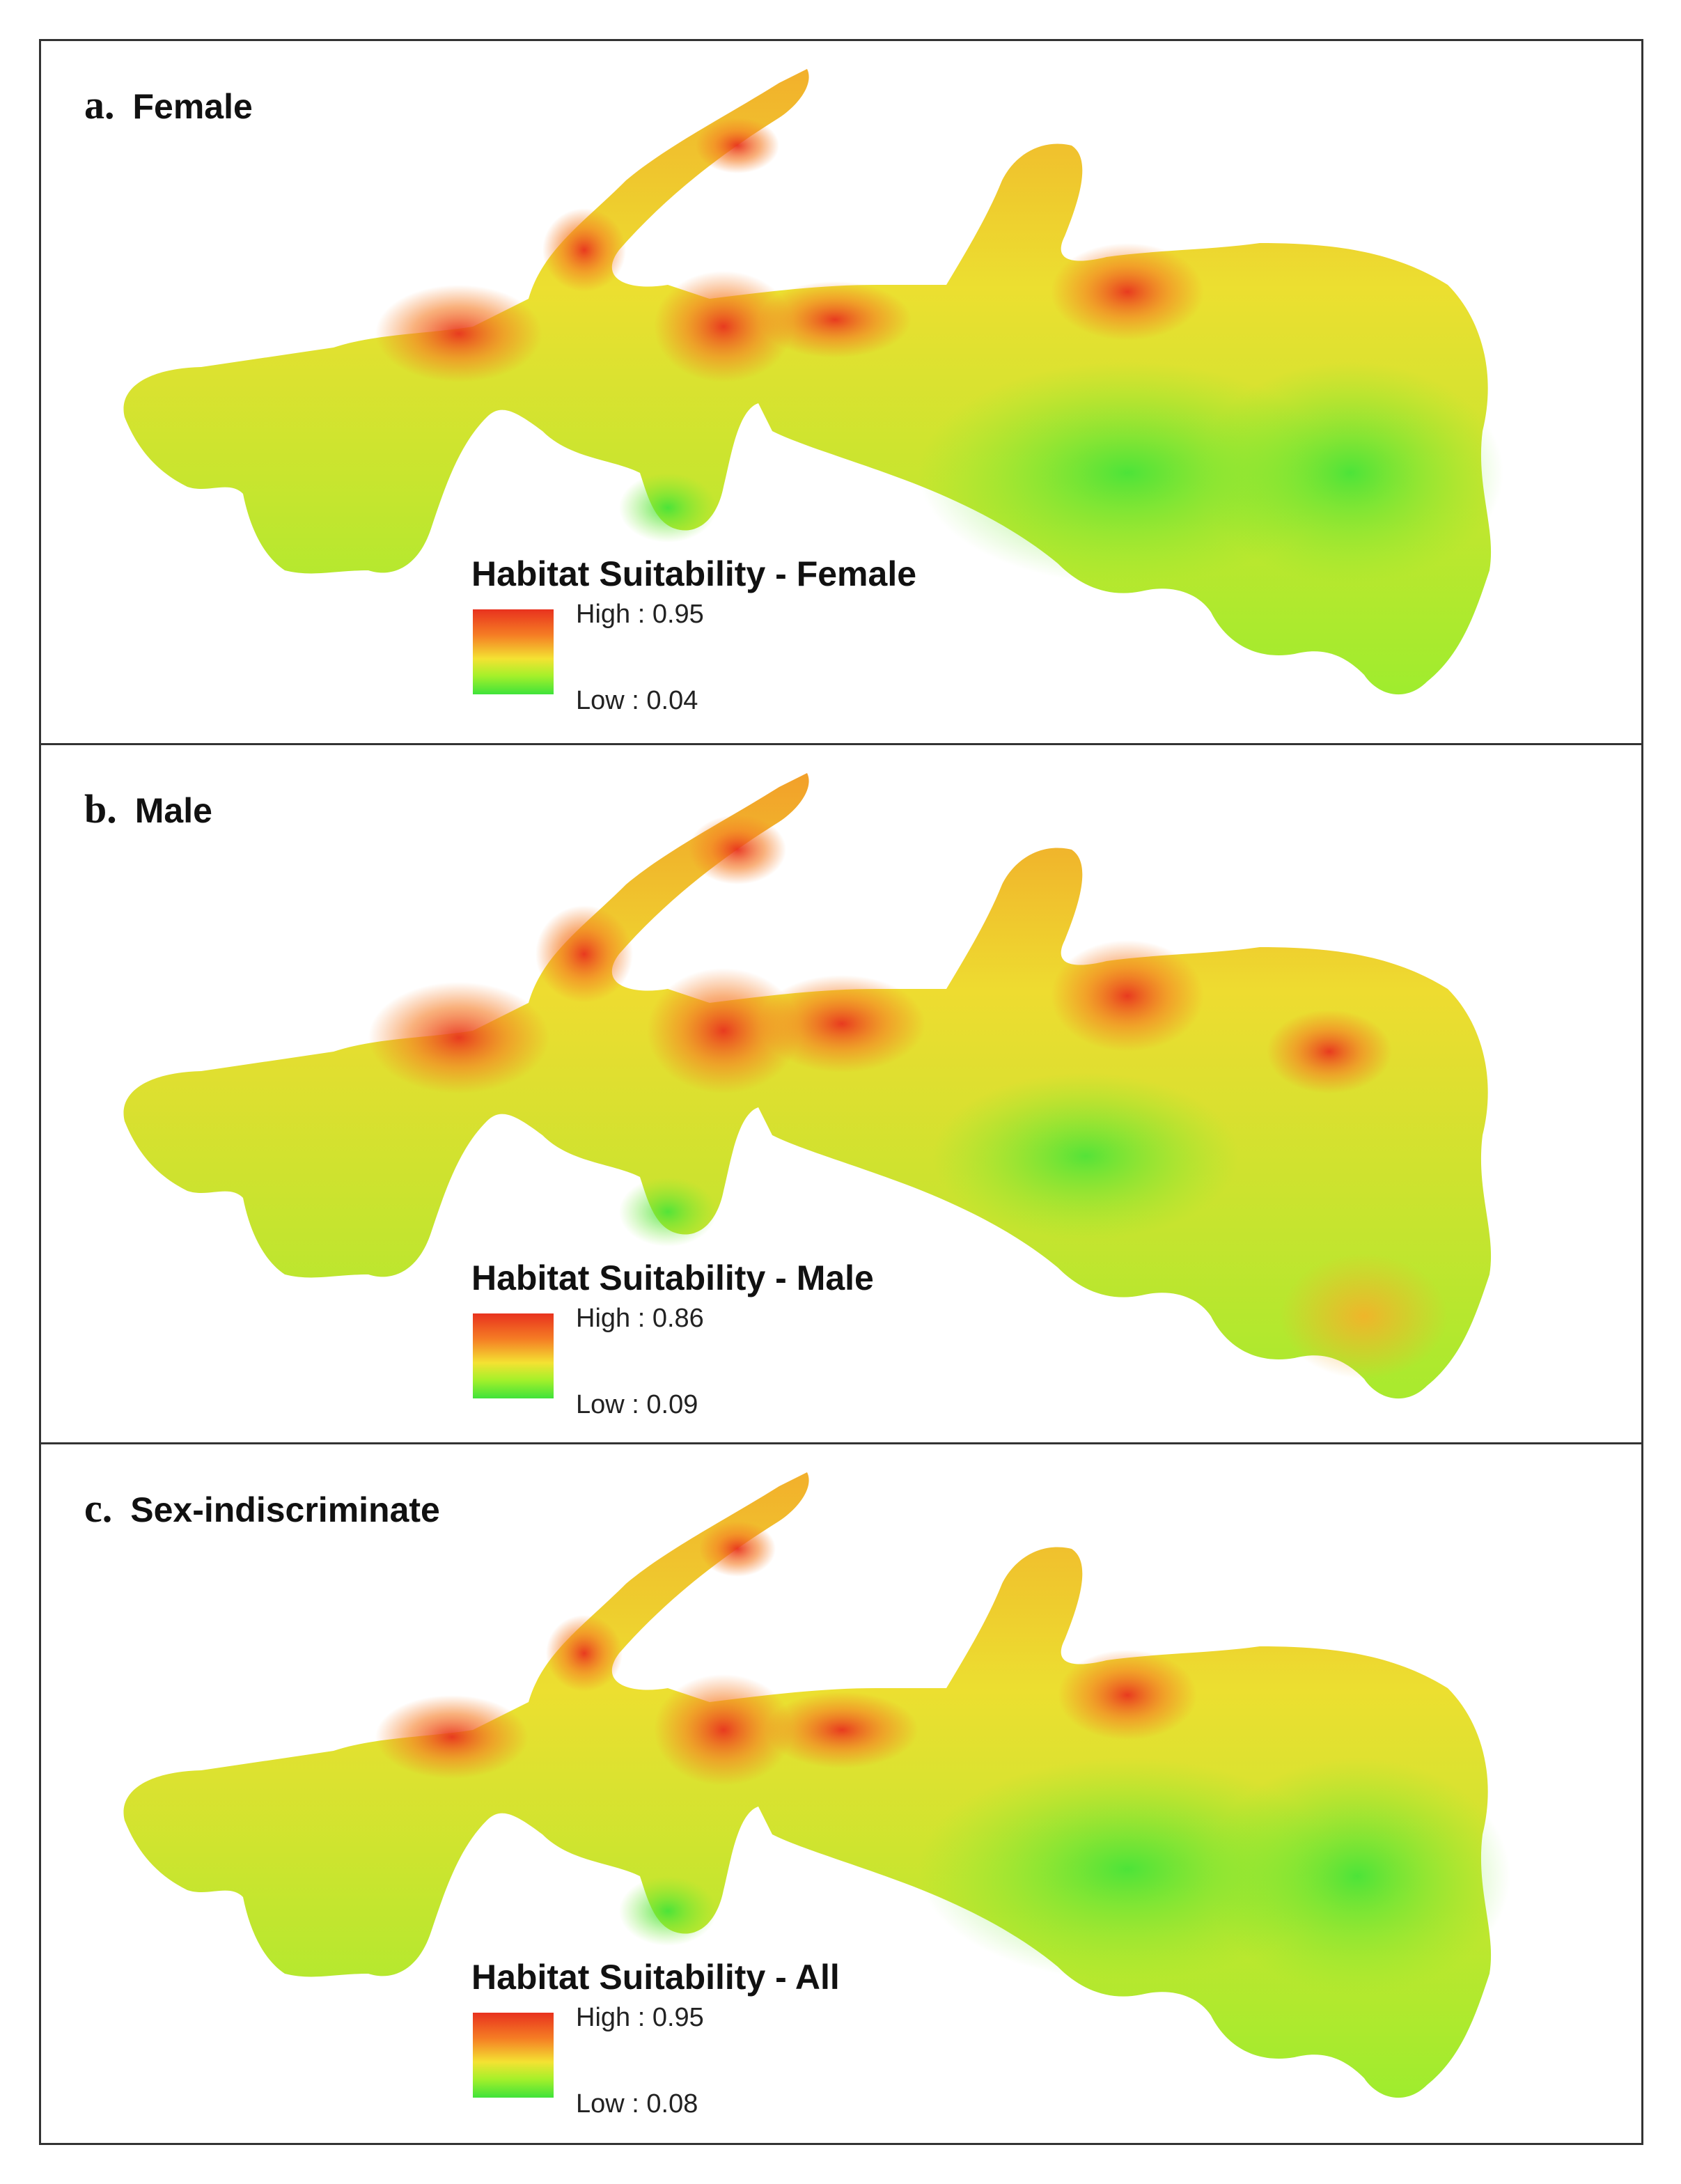 The image size is (1681, 2184). I want to click on legend-low-label: Low : 0.09, so click(637, 1404).